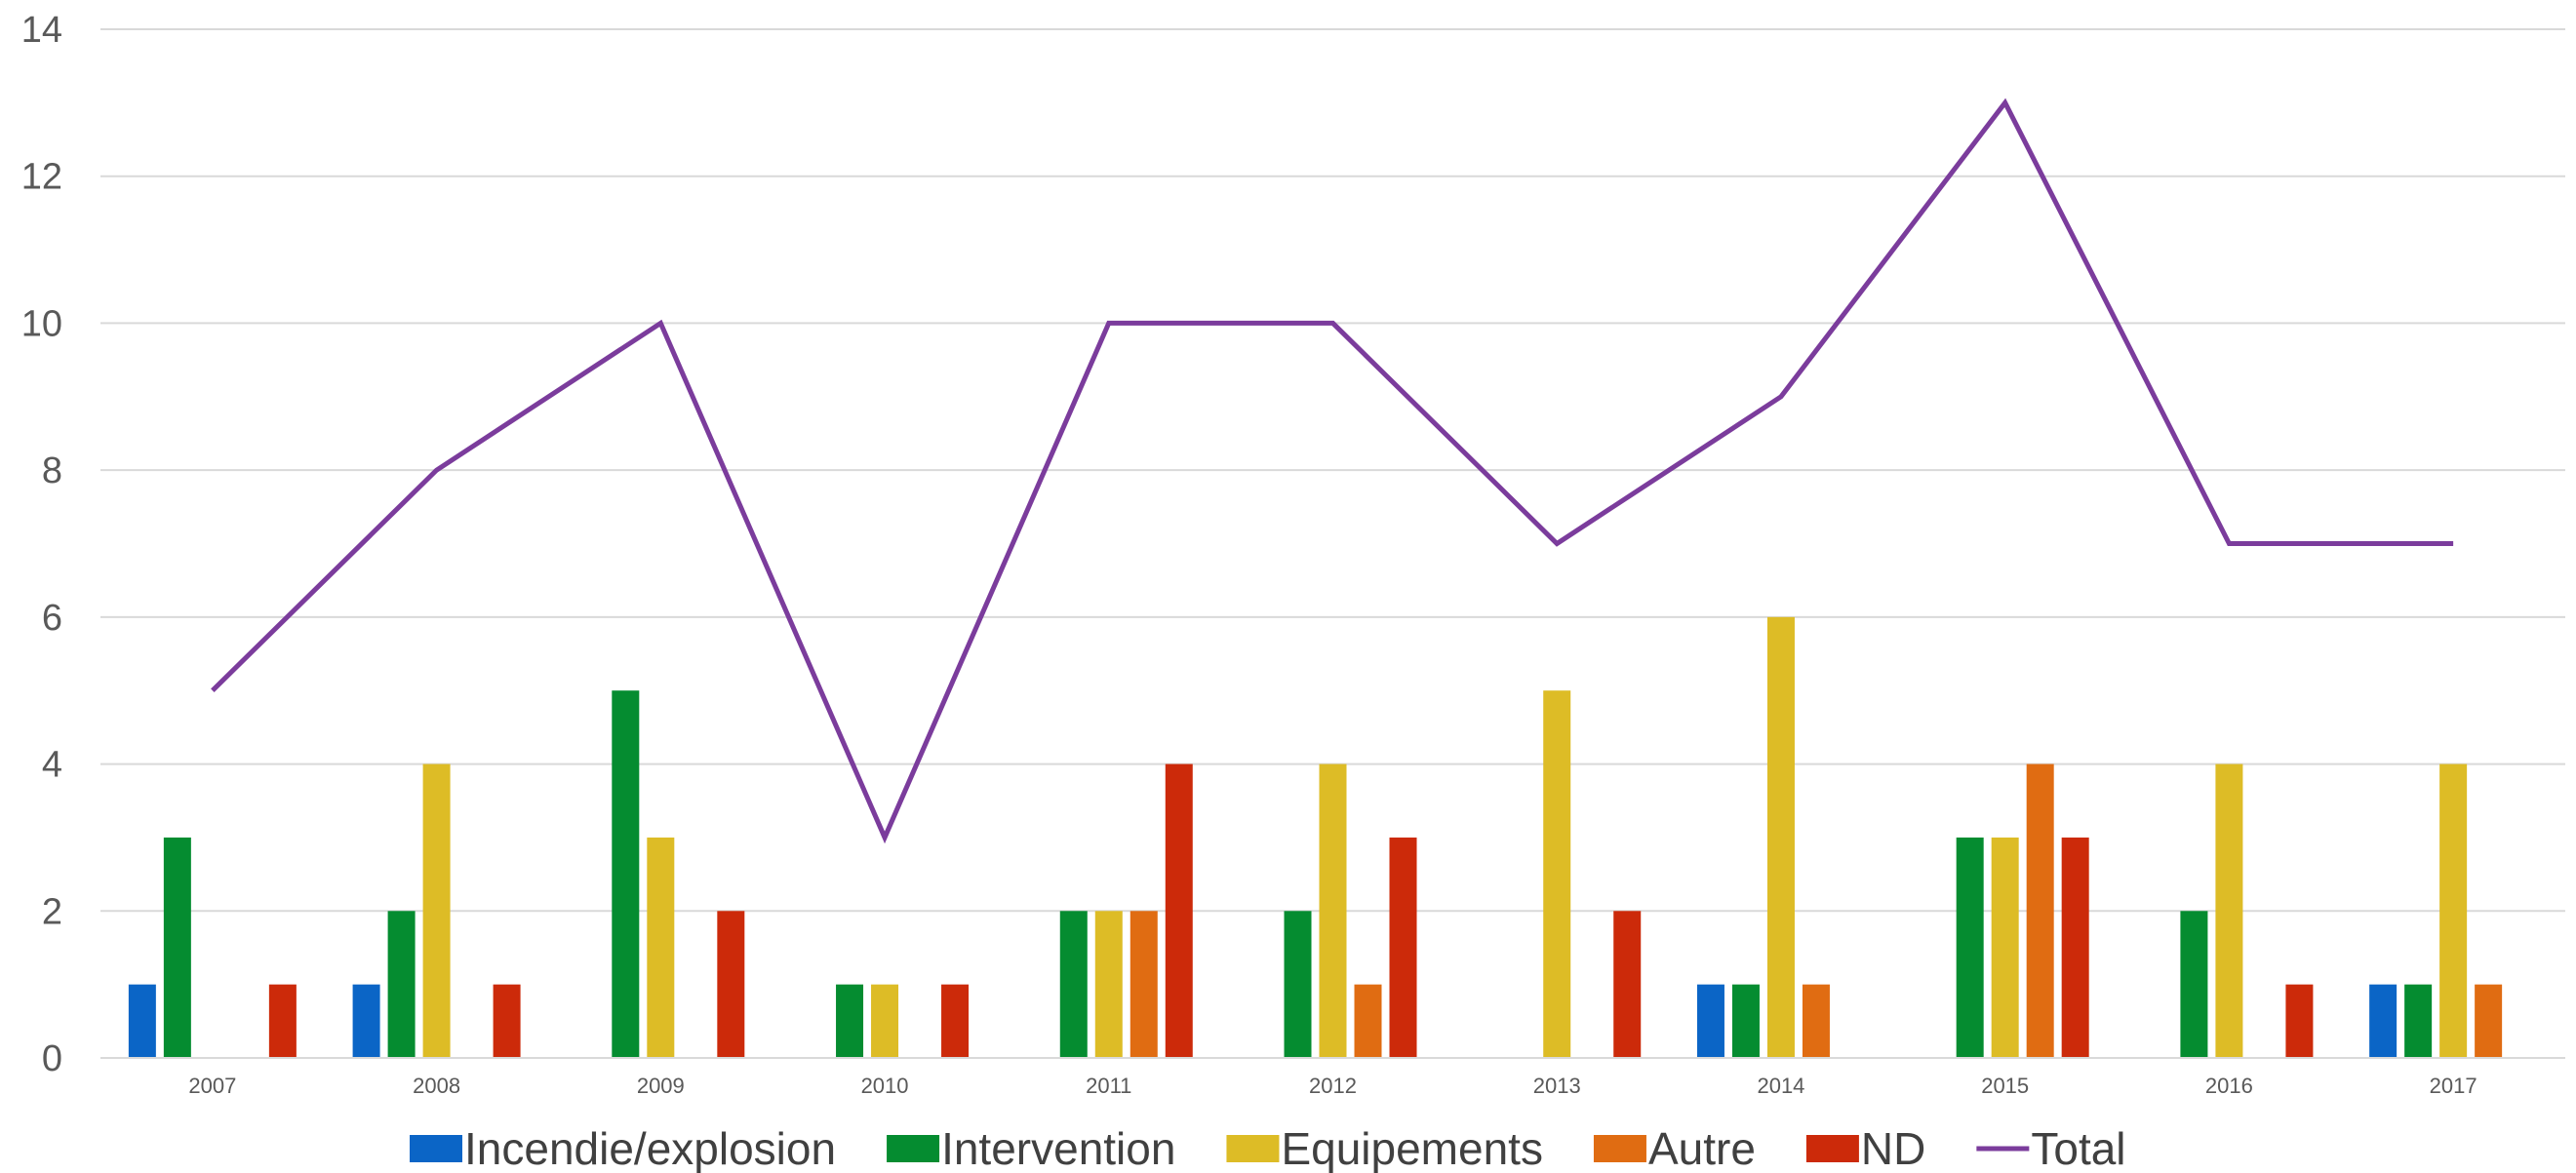 This screenshot has width=2576, height=1173. I want to click on bar-autre-2015, so click(2040, 910).